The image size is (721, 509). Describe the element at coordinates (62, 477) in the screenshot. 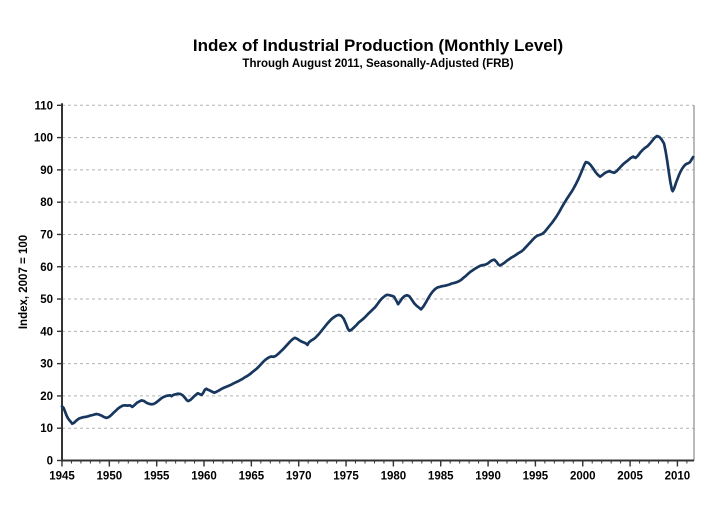

I see `x-tick-label-1945: 1945` at that location.